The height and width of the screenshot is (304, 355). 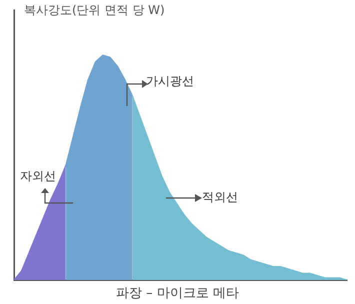 I want to click on x-axis-title: 파장 – 마이크로 메타, so click(x=177, y=293).